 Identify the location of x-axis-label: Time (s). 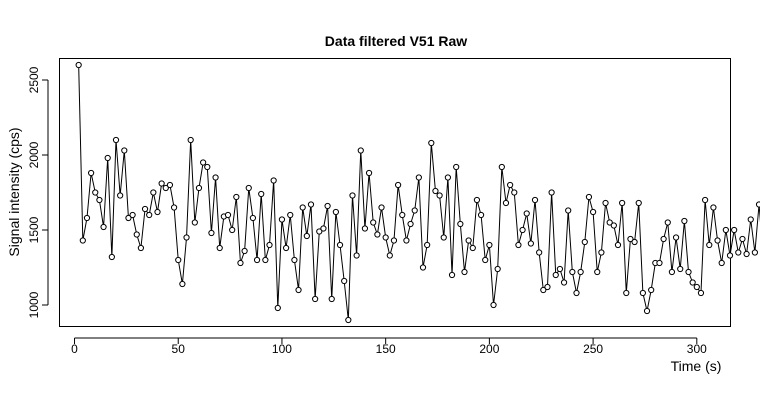
(696, 366).